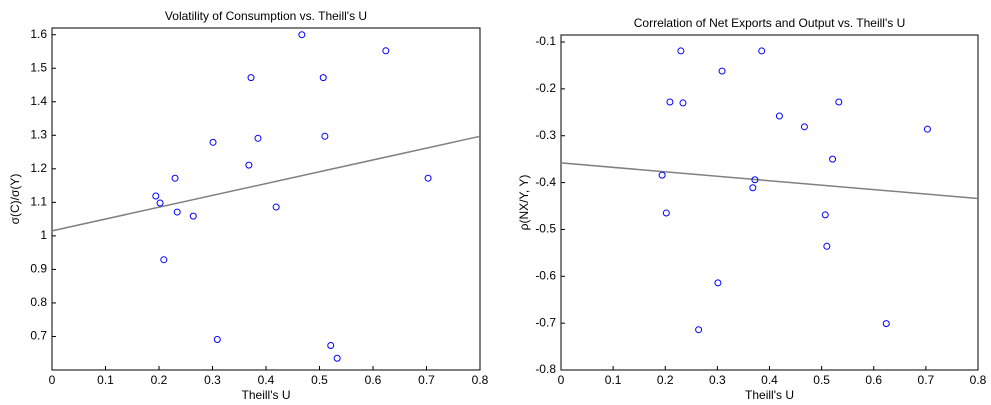 The width and height of the screenshot is (991, 405). What do you see at coordinates (38, 202) in the screenshot?
I see `y-tick-label: 1.1` at bounding box center [38, 202].